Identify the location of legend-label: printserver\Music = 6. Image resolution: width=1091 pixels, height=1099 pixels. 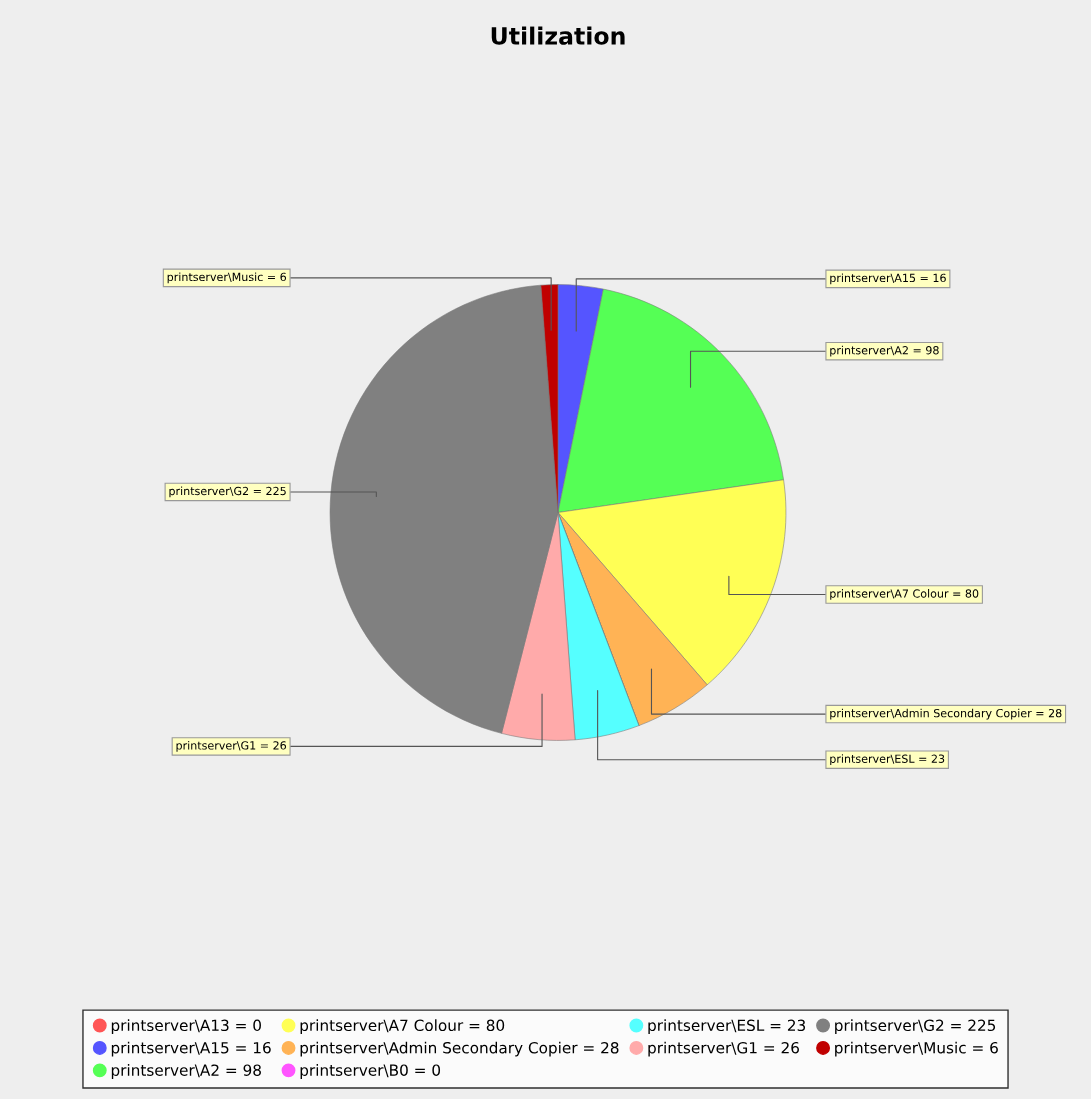
(916, 1049).